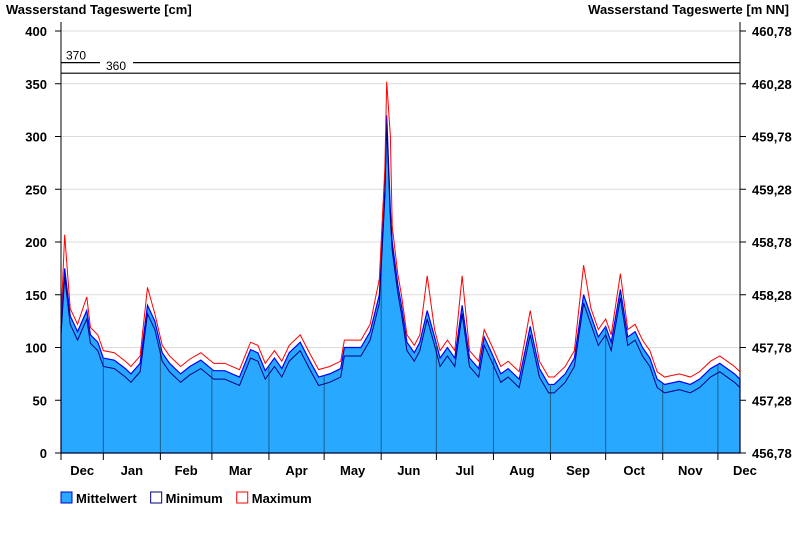  What do you see at coordinates (106, 498) in the screenshot?
I see `legend-label: Mittelwert` at bounding box center [106, 498].